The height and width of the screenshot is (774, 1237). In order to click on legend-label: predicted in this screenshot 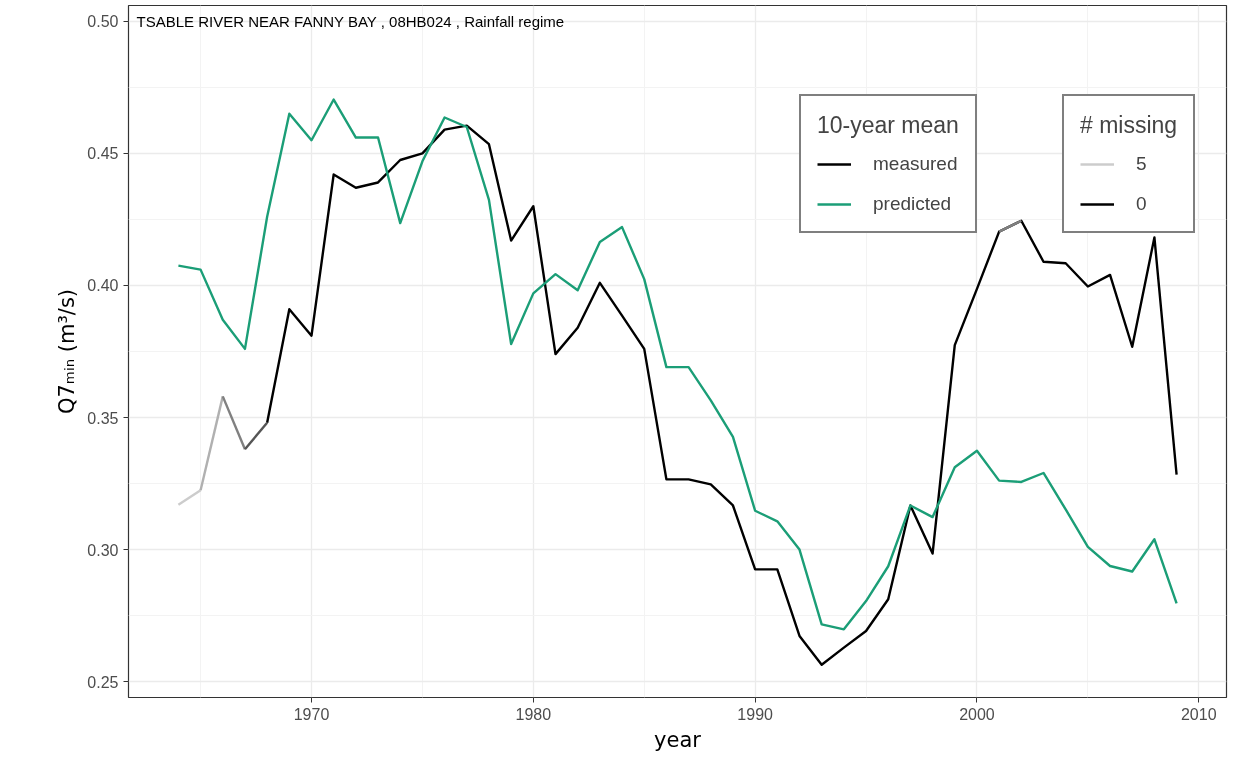, I will do `click(912, 204)`.